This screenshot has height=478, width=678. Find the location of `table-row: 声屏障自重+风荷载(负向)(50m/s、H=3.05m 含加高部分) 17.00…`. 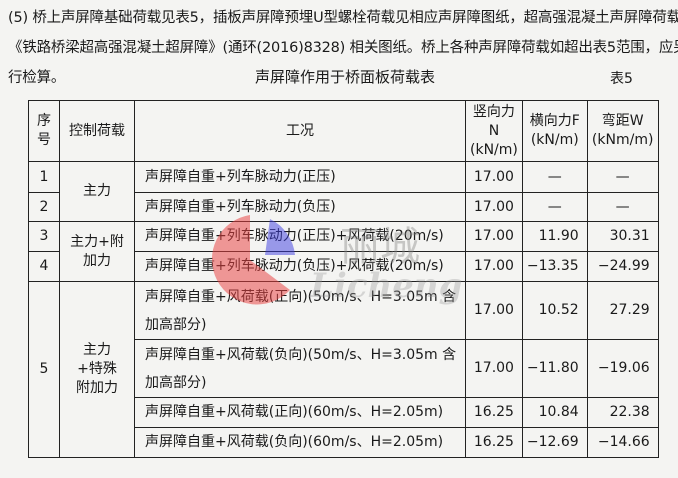

table-row: 声屏障自重+风荷载(负向)(50m/s、H=3.05m 含加高部分) 17.00… is located at coordinates (344, 368).